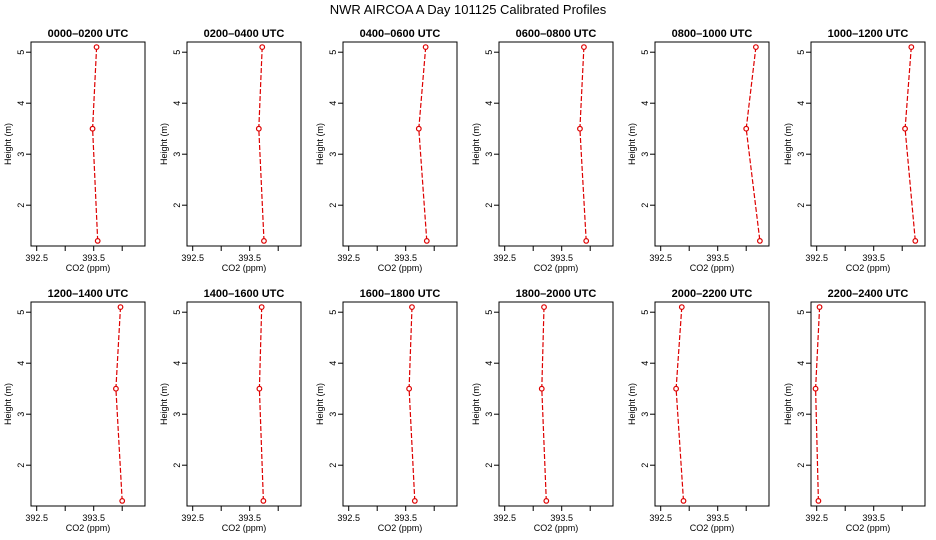  What do you see at coordinates (556, 294) in the screenshot?
I see `panel-title: 1800–2000 UTC` at bounding box center [556, 294].